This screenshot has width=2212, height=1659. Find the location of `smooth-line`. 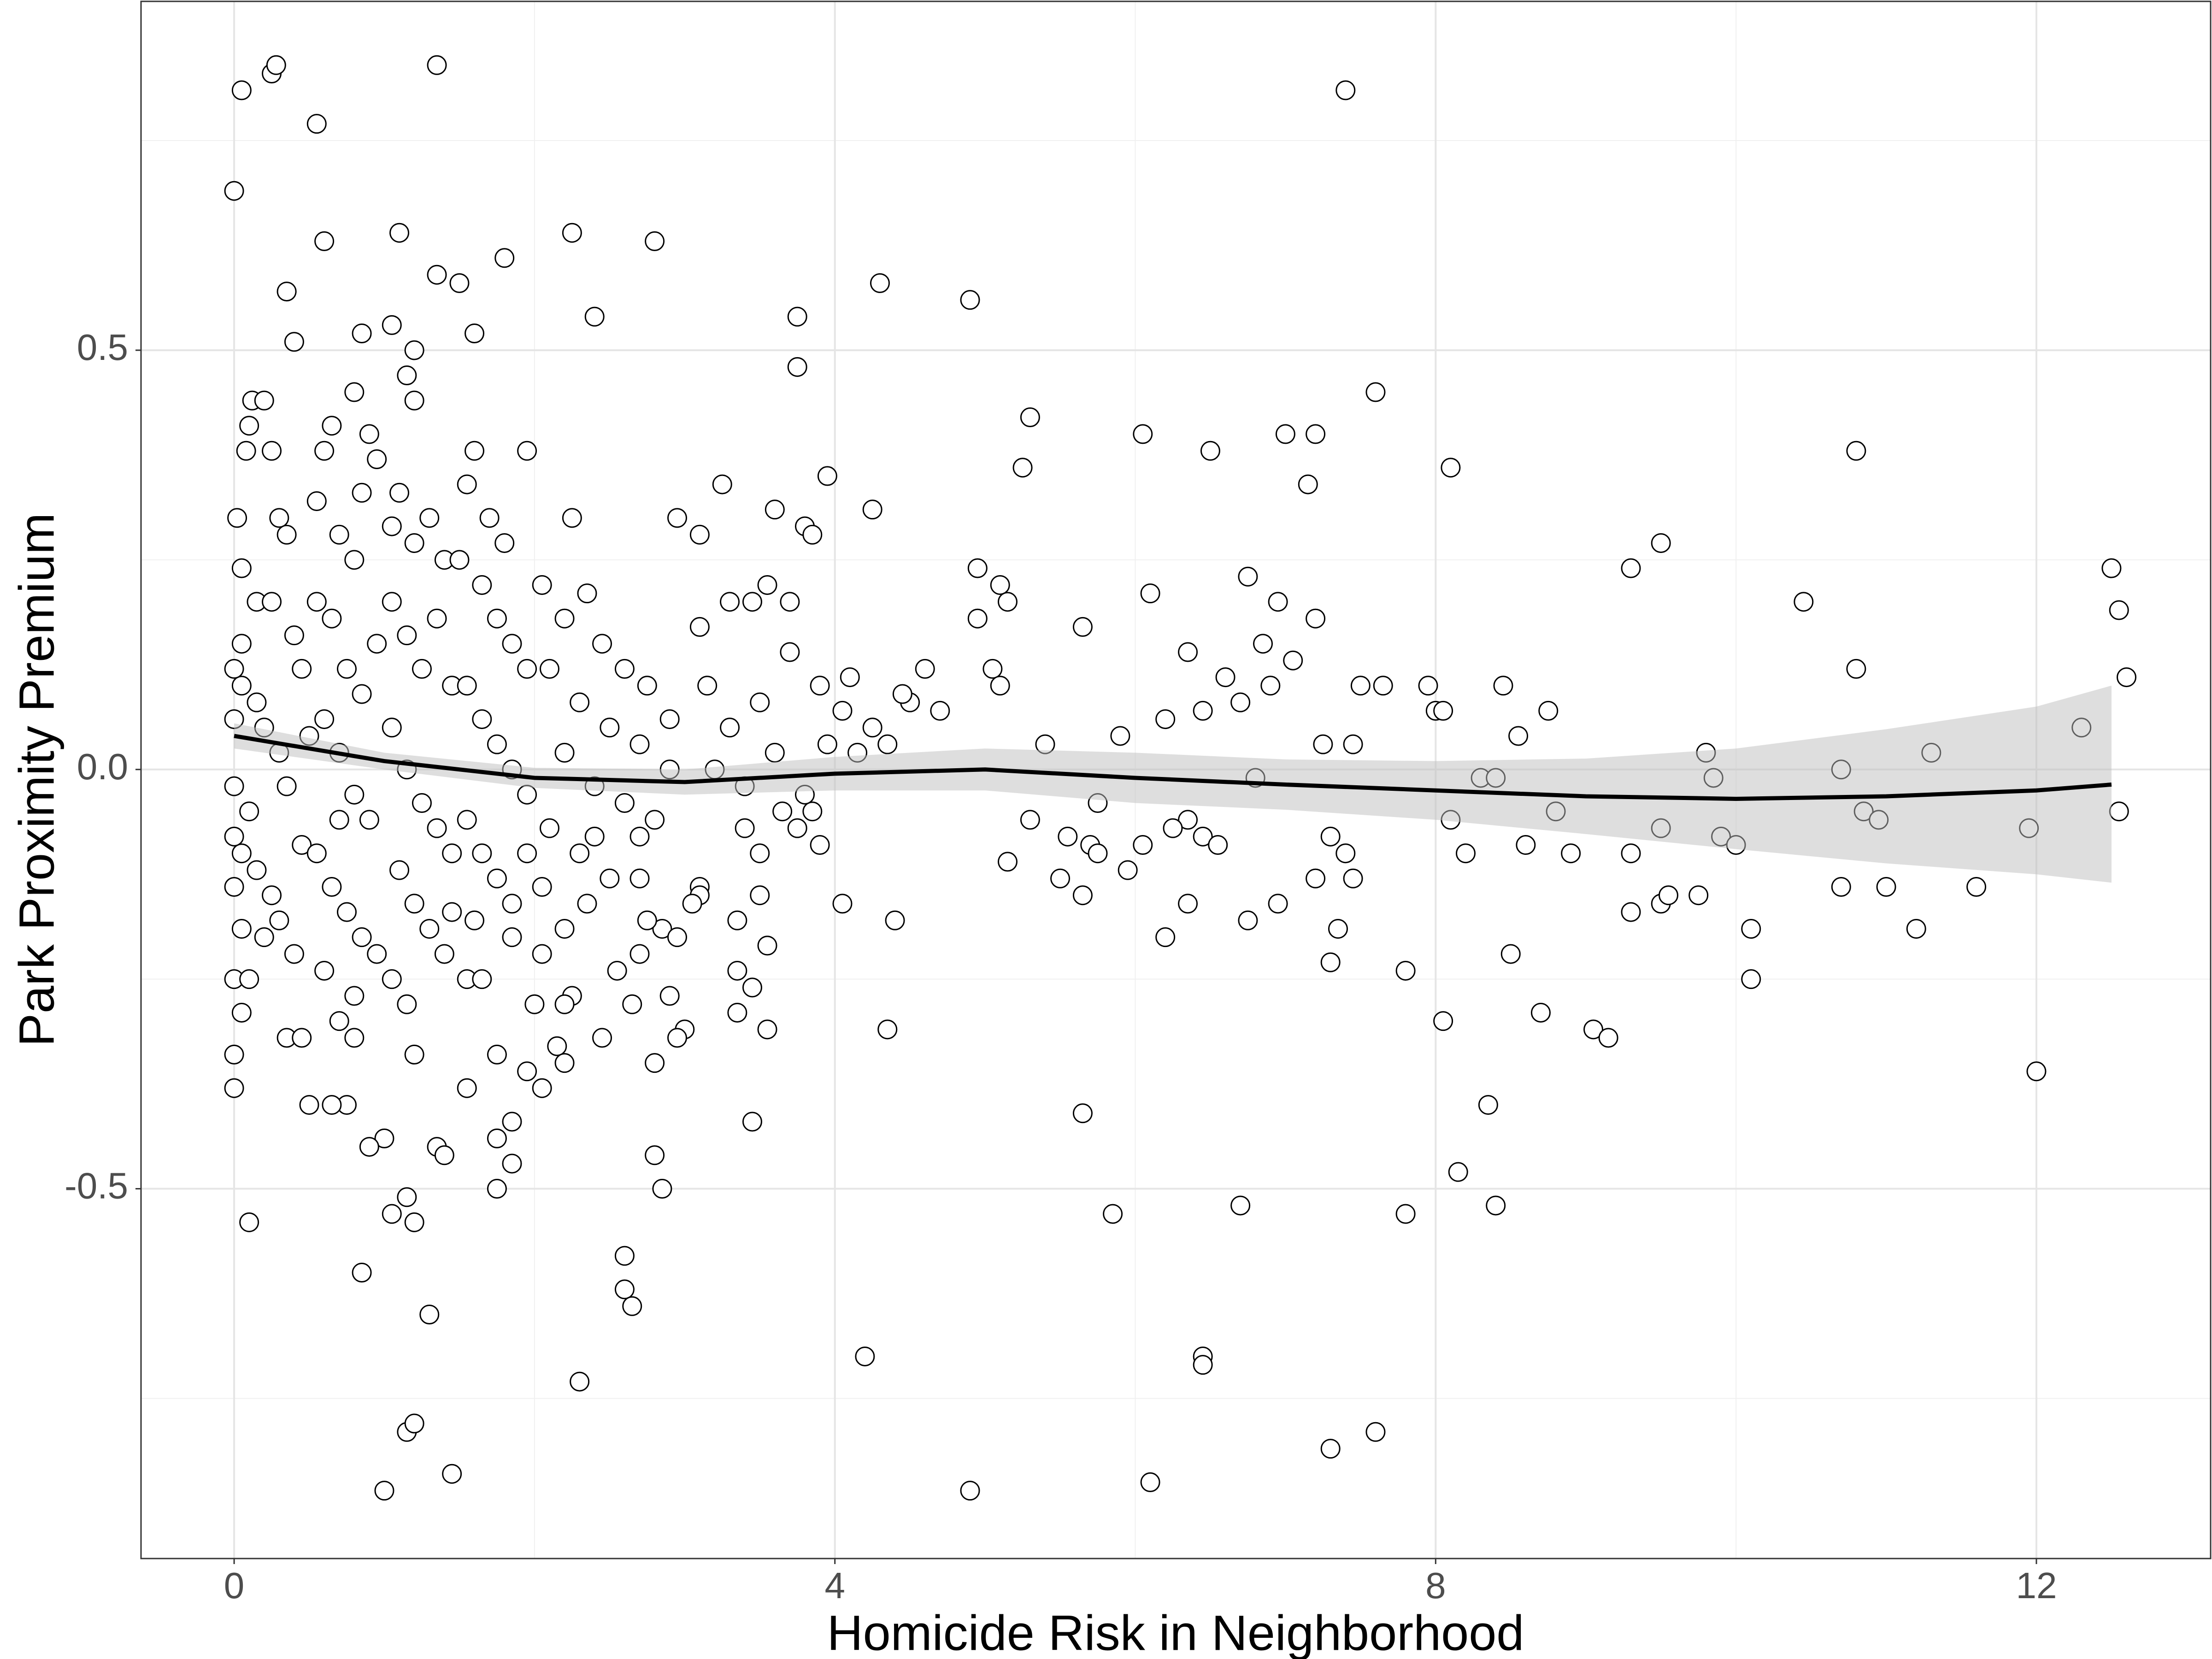

smooth-line is located at coordinates (1173, 767).